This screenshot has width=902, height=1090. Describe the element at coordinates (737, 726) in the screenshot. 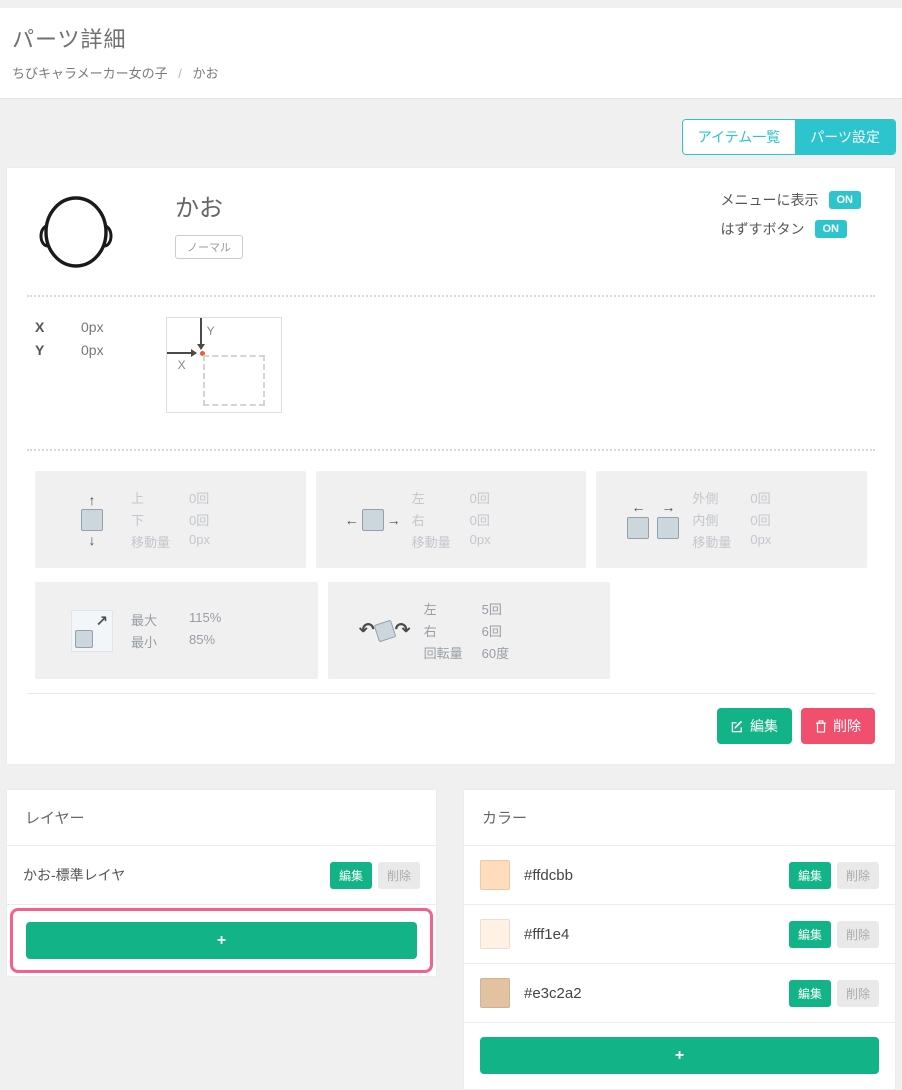

I see `edit-icon` at that location.